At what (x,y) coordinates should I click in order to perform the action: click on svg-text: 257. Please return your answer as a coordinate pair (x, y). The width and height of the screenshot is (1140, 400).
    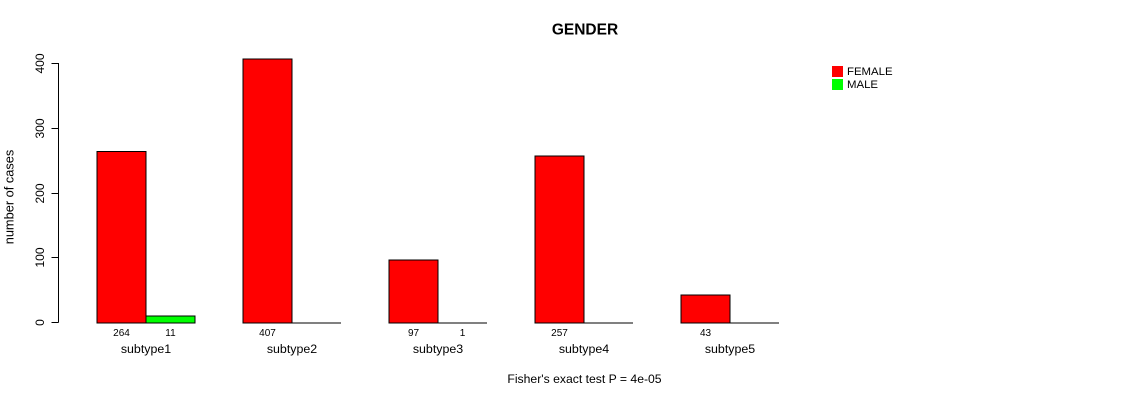
    Looking at the image, I should click on (559, 333).